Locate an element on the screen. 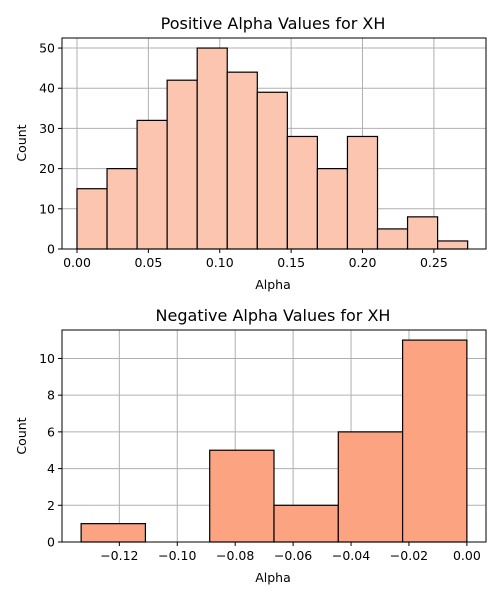 This screenshot has width=500, height=600. x-tick-label: 0.10 is located at coordinates (220, 262).